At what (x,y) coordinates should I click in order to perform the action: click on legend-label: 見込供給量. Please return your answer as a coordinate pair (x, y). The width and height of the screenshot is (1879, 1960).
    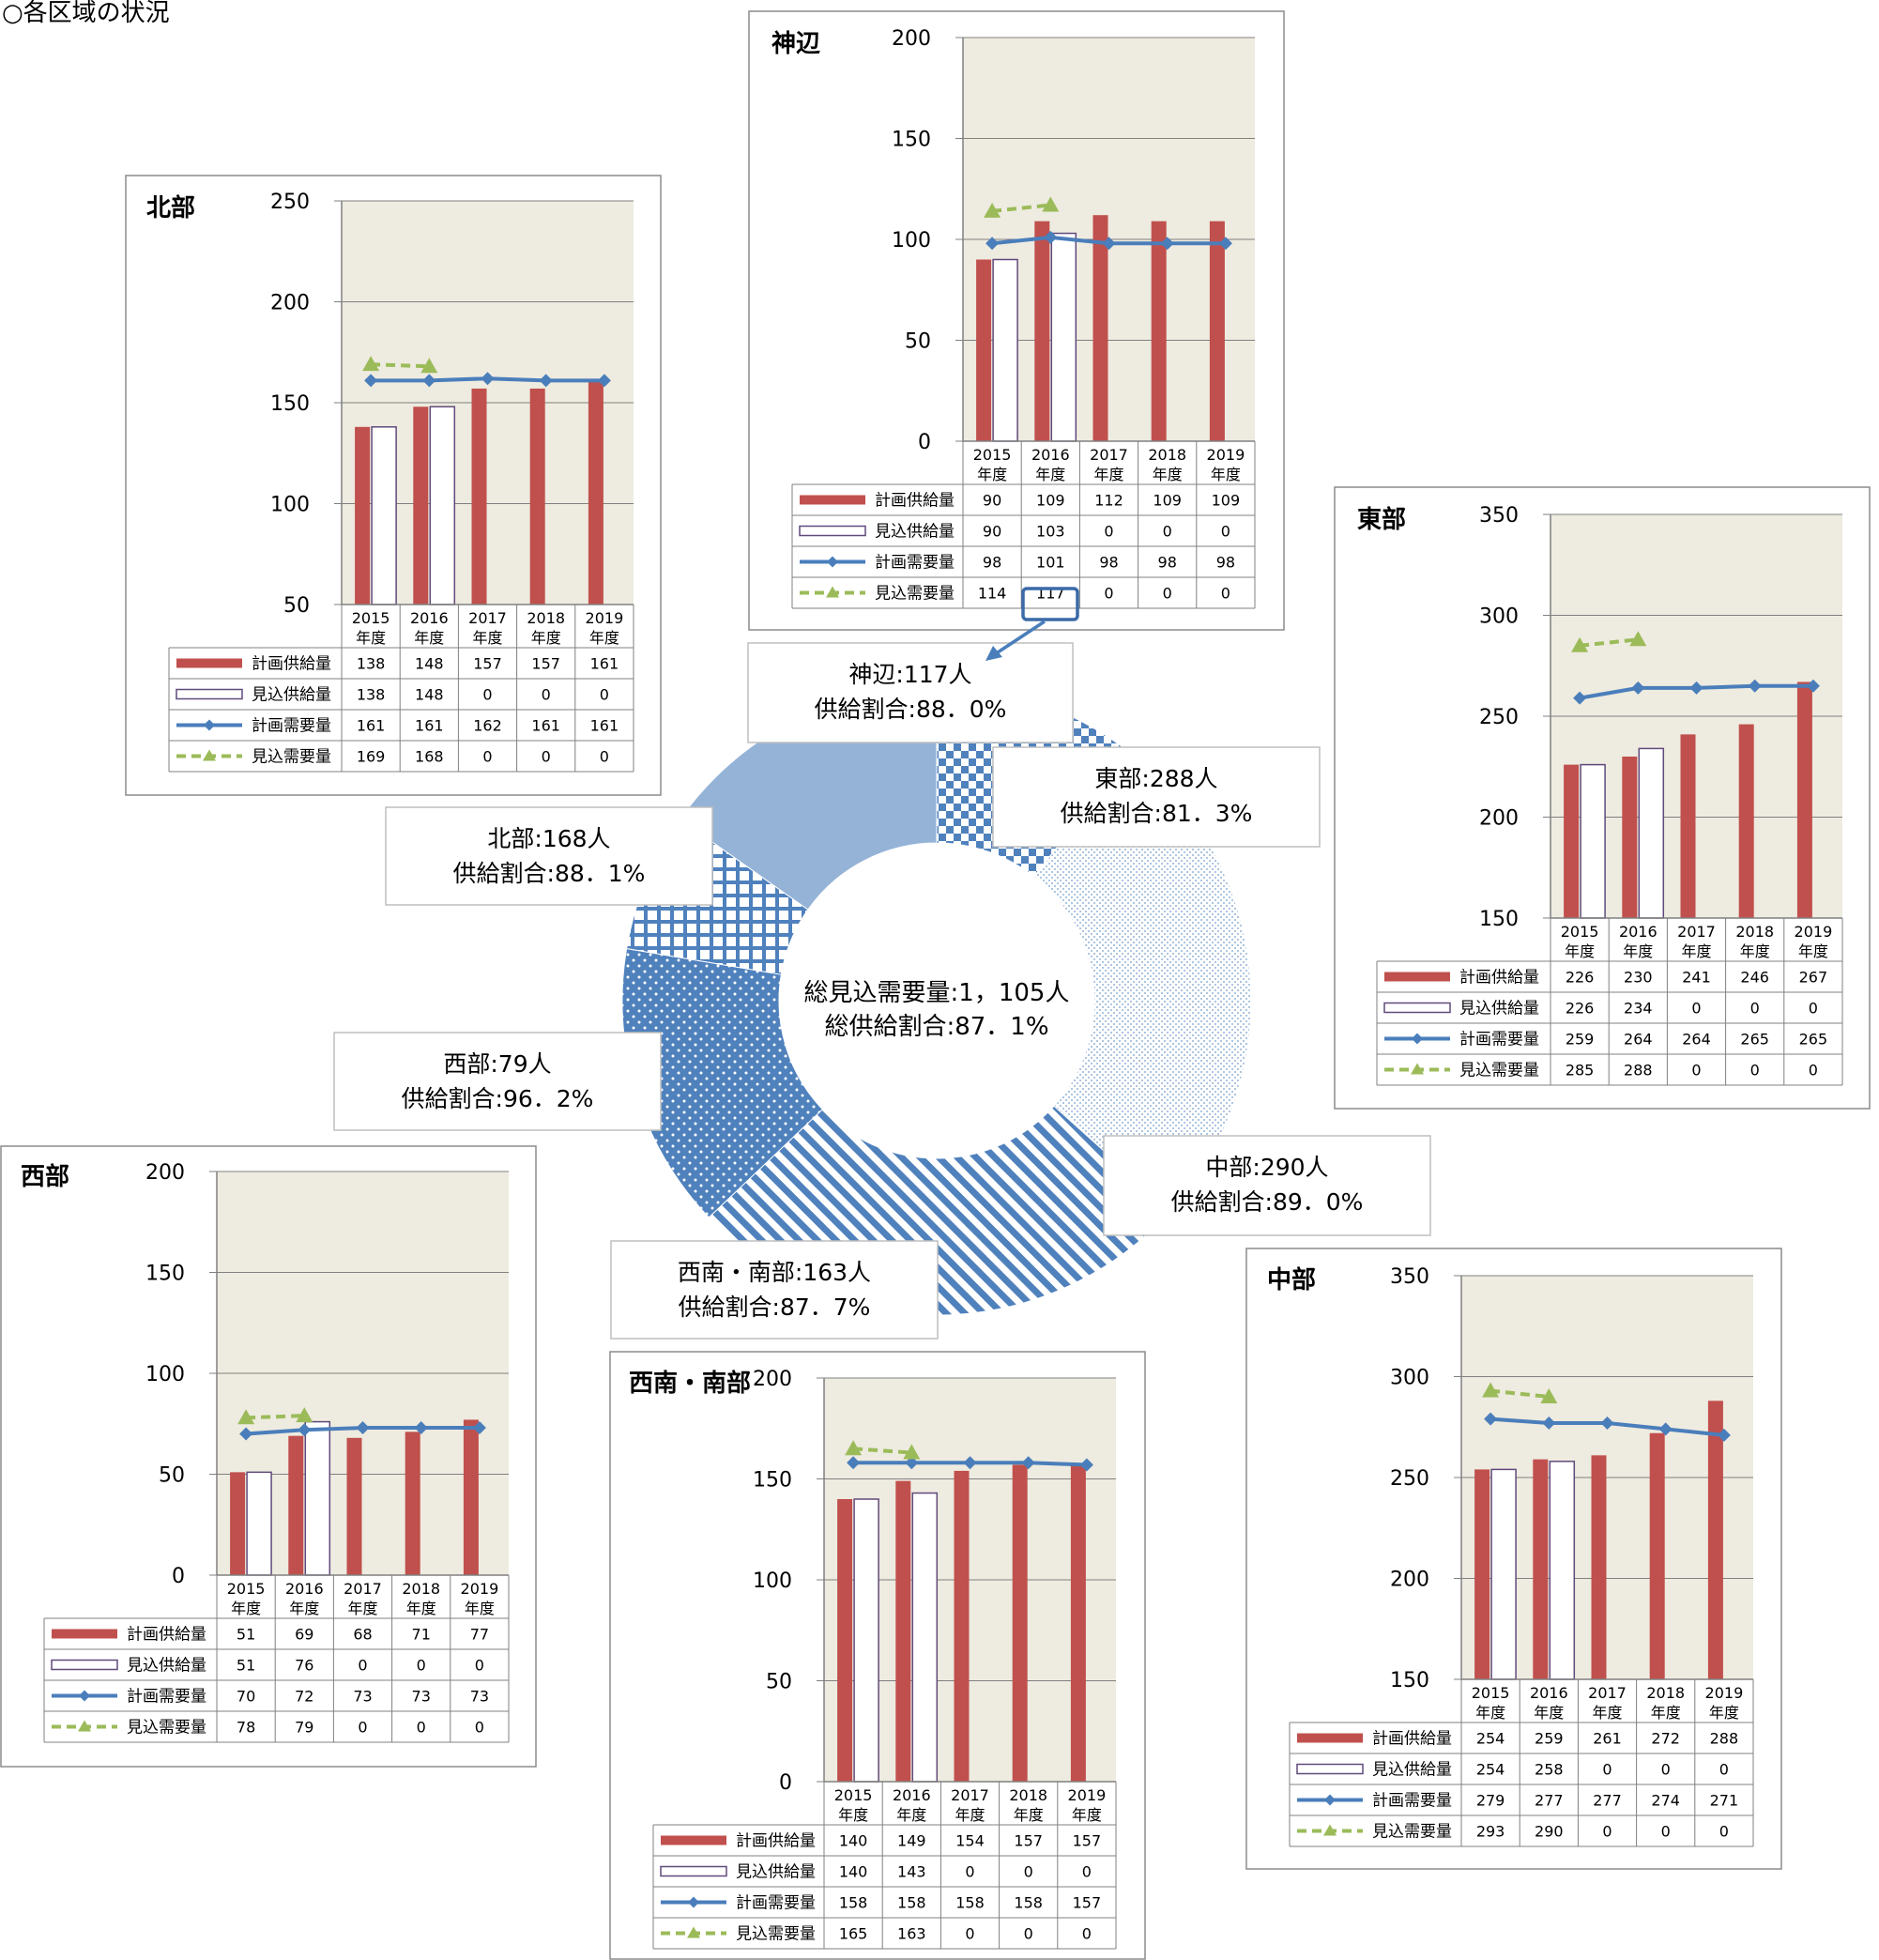
    Looking at the image, I should click on (292, 695).